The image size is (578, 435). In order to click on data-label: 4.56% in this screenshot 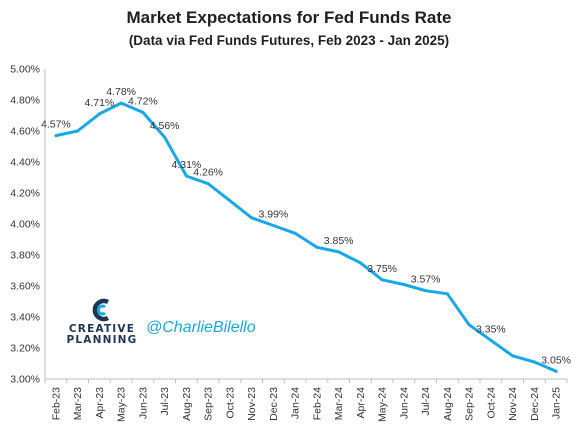, I will do `click(165, 126)`.